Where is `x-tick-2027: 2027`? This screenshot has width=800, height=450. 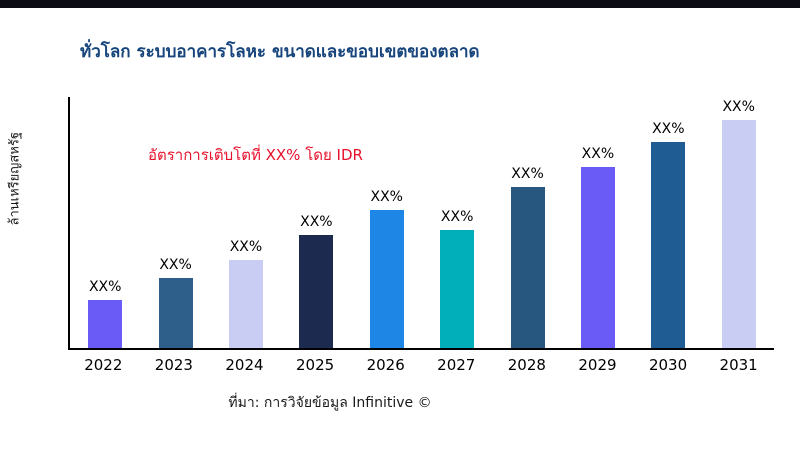
x-tick-2027: 2027 is located at coordinates (456, 365).